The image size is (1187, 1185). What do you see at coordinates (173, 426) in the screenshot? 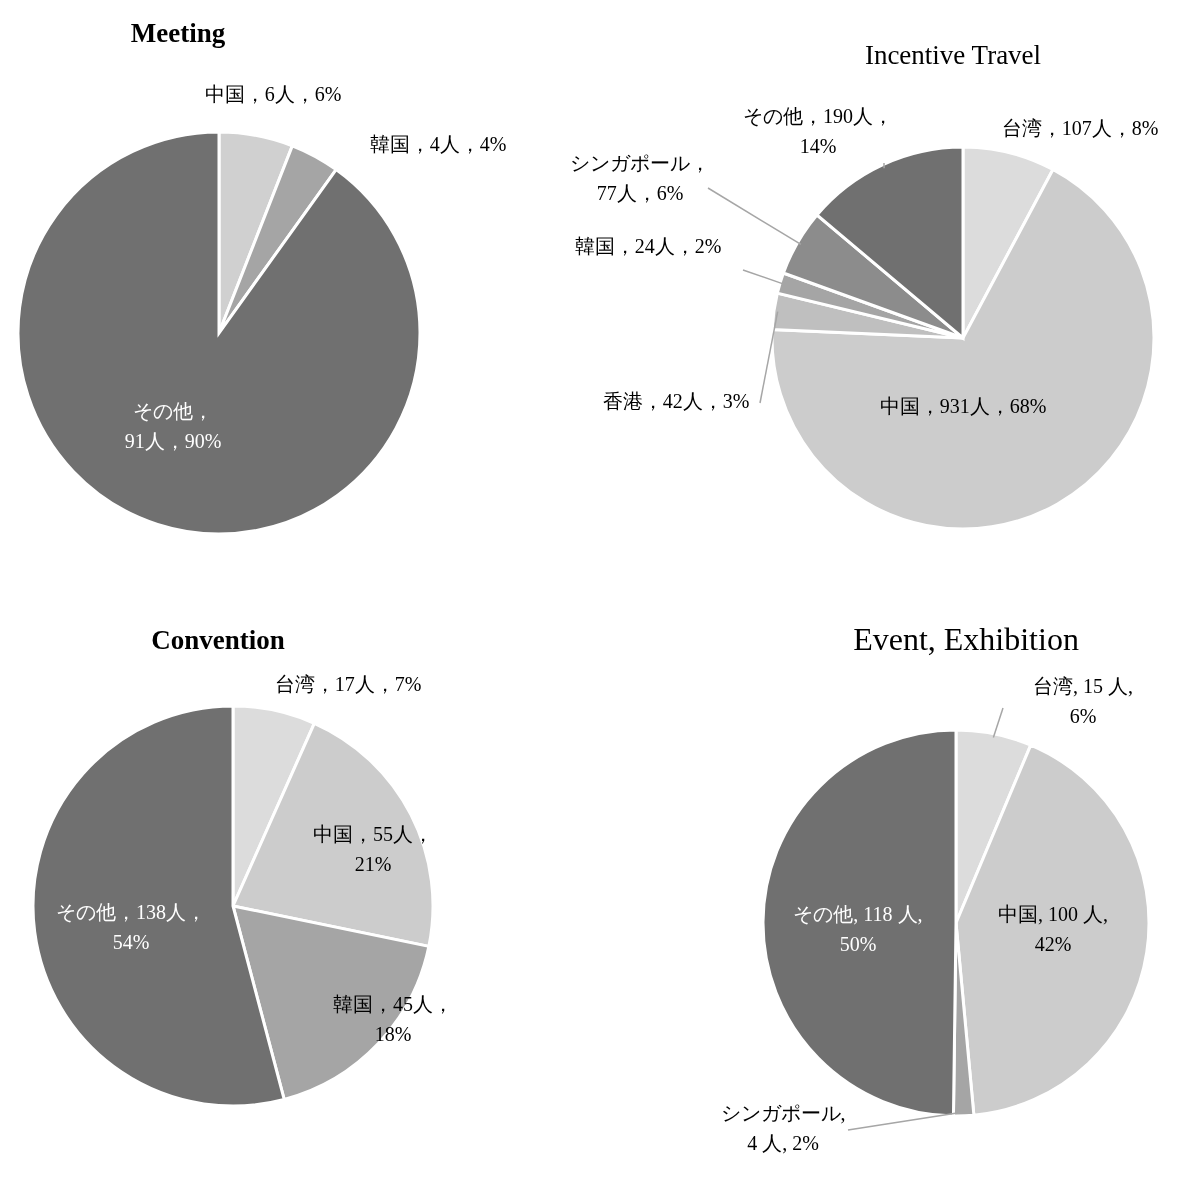
I see `slice-label: その他， 91人，90%` at bounding box center [173, 426].